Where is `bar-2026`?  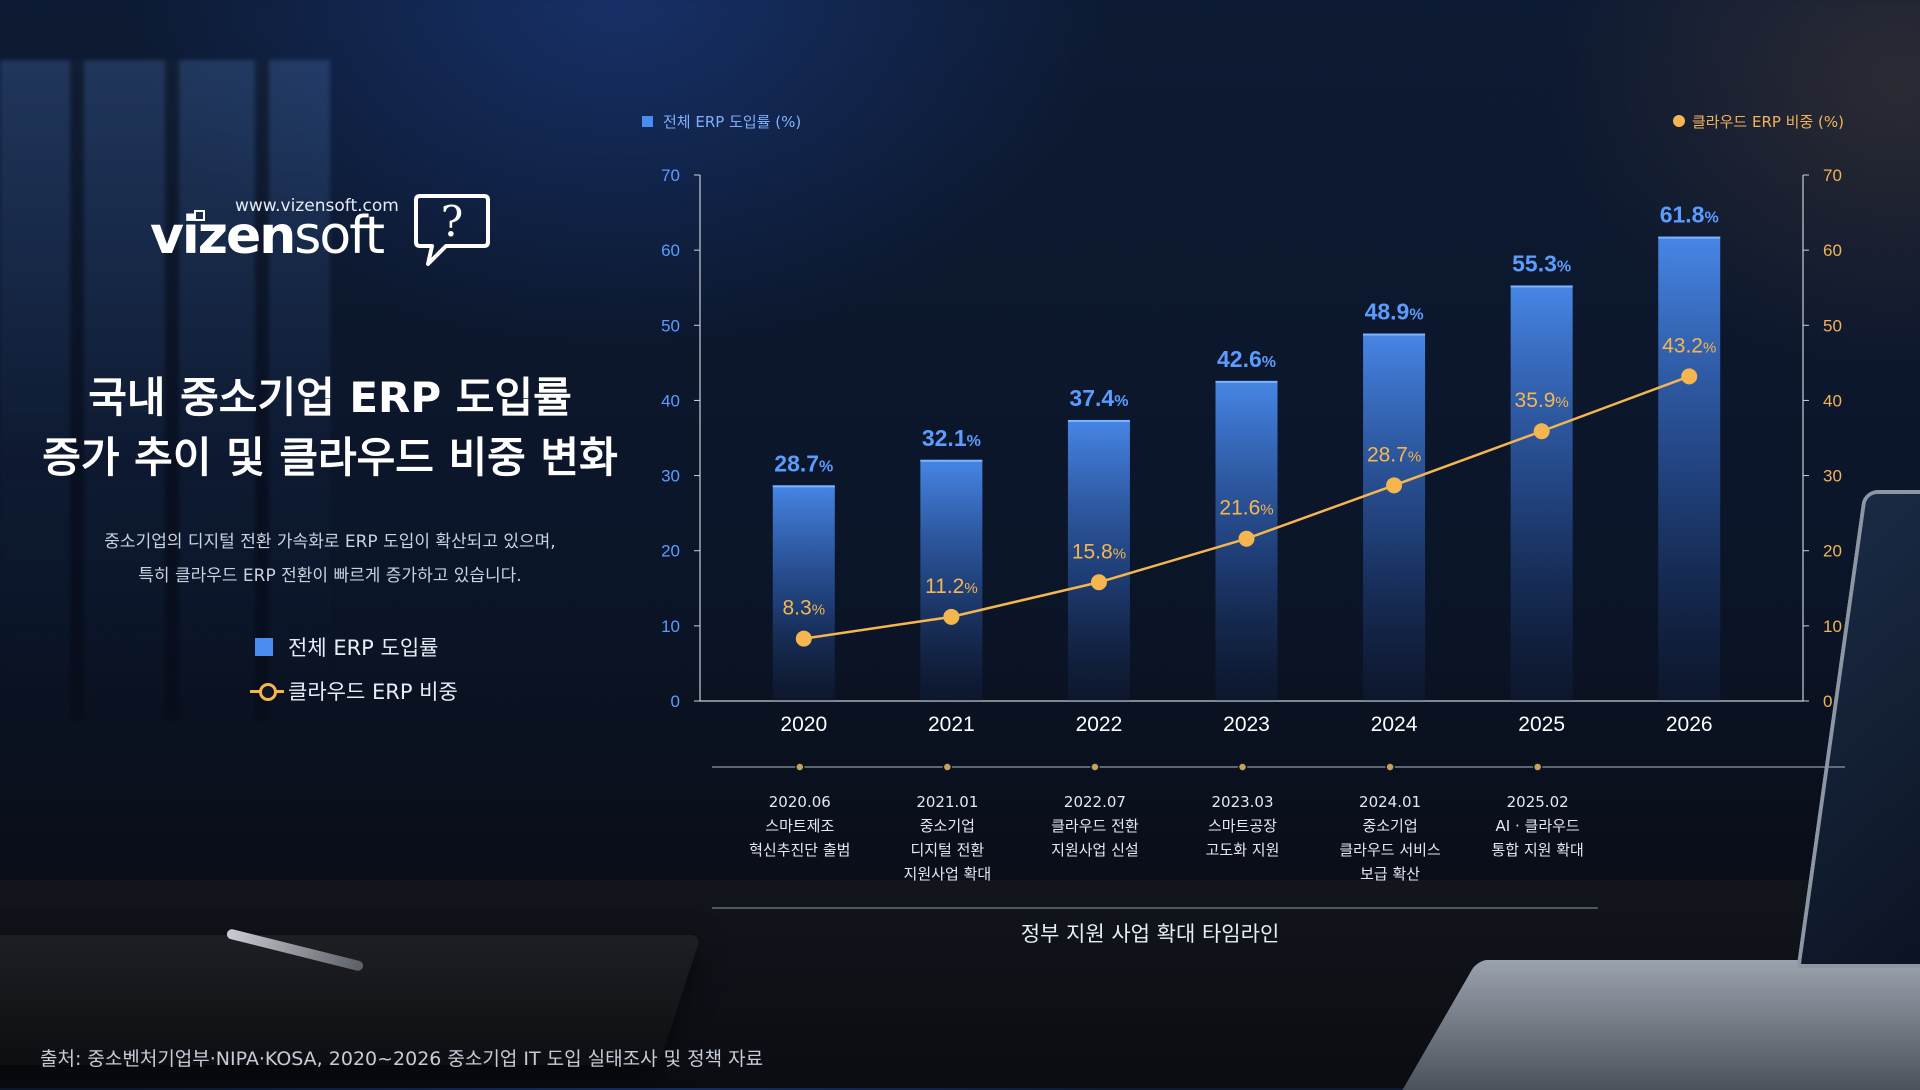
bar-2026 is located at coordinates (1689, 469).